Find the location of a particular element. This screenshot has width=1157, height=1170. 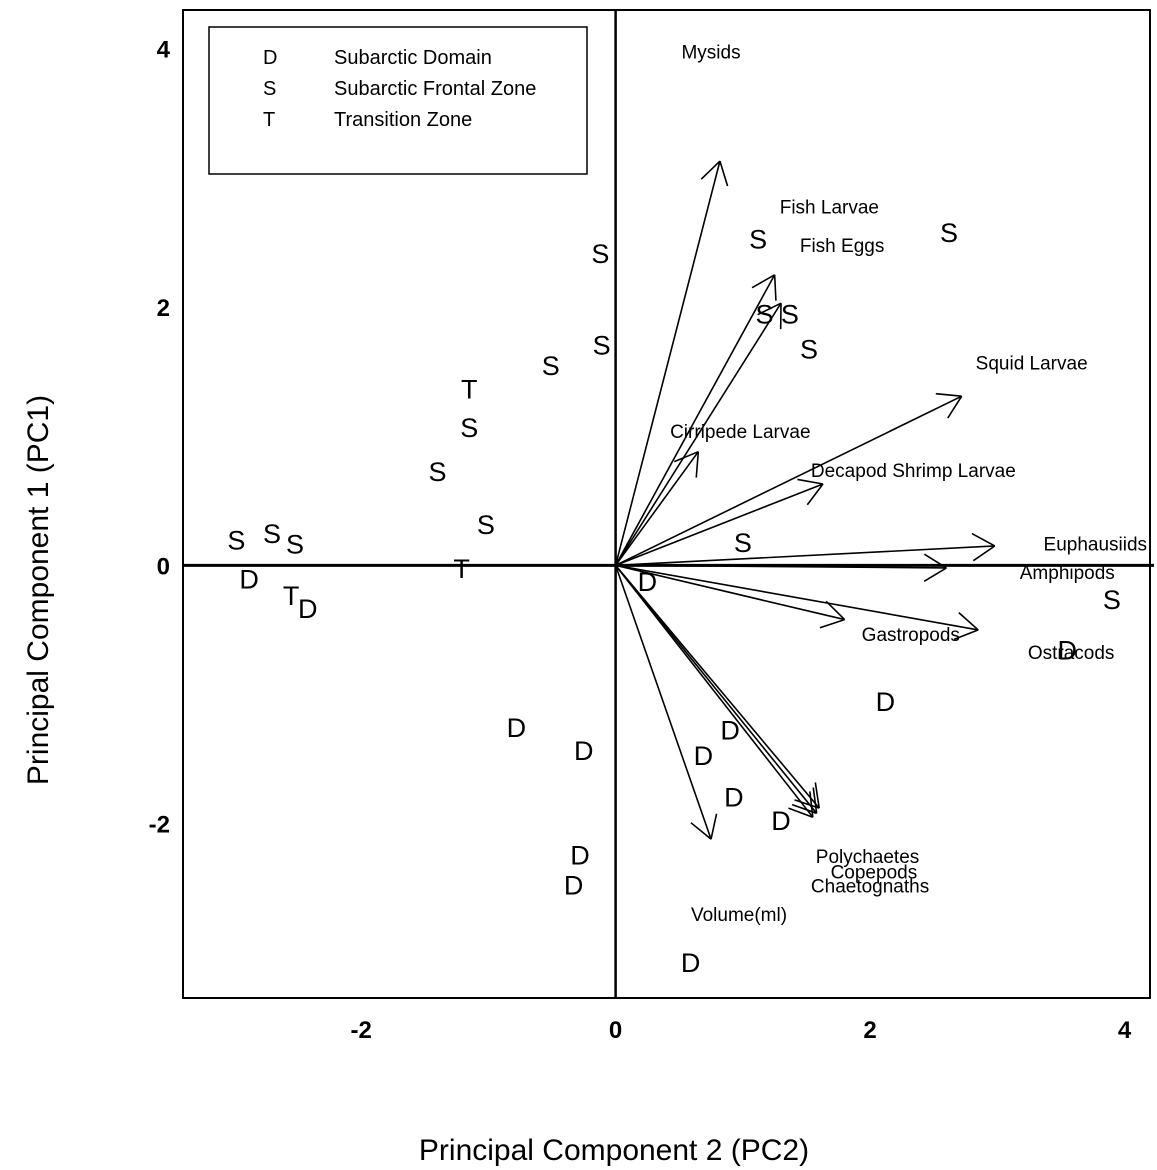

x-axis-label: Principal Component 2 (PC2) is located at coordinates (614, 1150).